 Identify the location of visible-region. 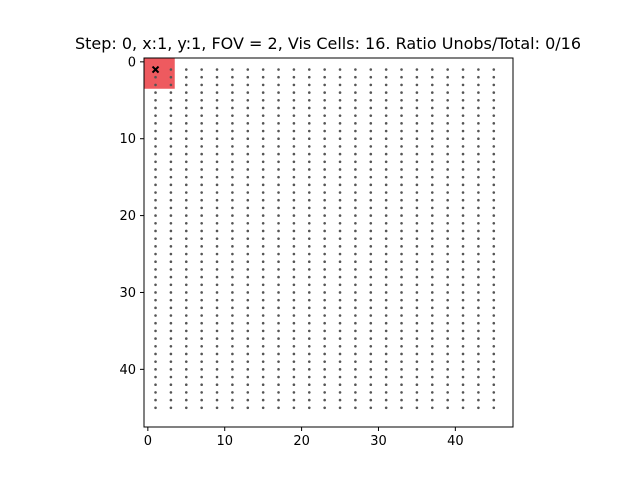
(159, 73).